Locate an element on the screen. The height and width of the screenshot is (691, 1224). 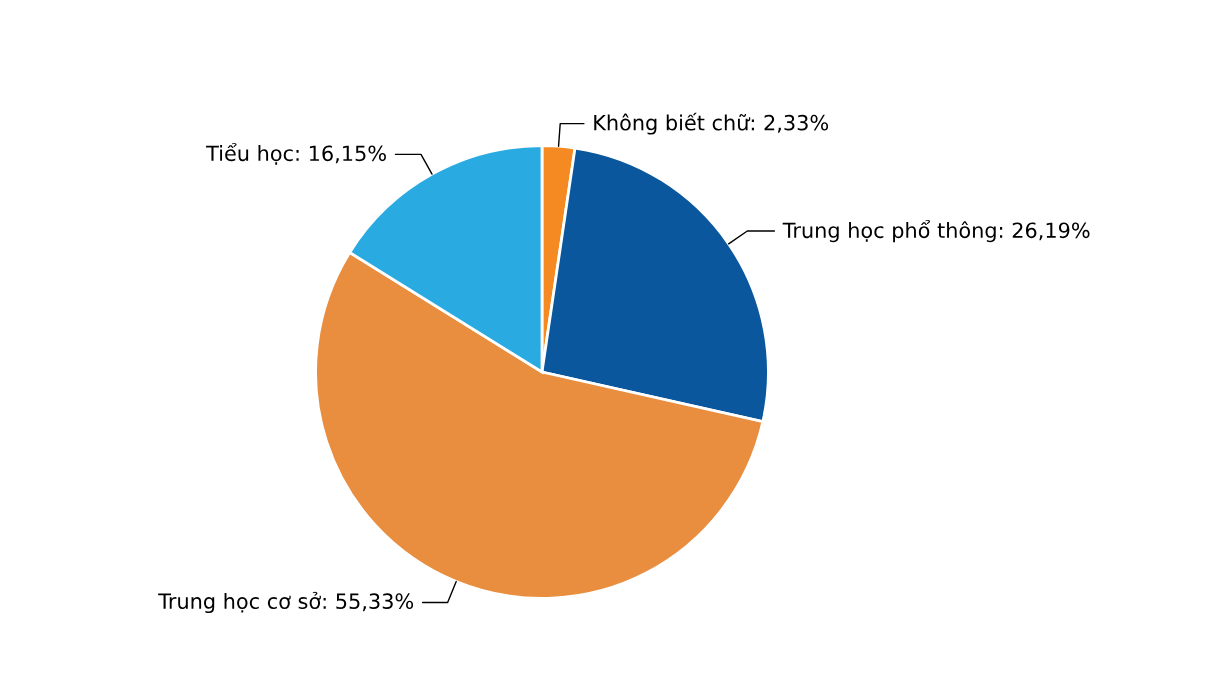
slice-label: Trung học phổ thông: 26,19% is located at coordinates (936, 231).